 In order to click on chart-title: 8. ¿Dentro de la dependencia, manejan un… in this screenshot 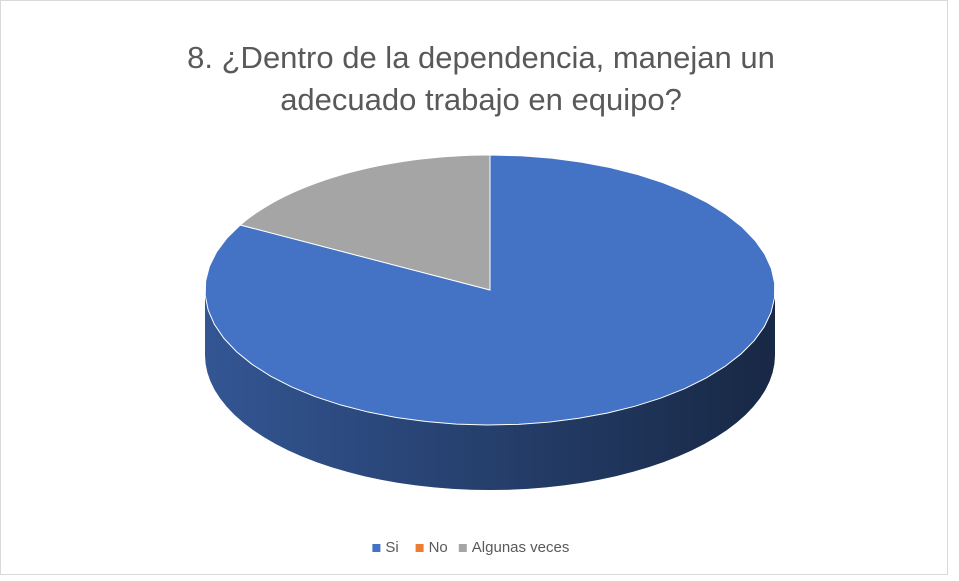, I will do `click(481, 78)`.